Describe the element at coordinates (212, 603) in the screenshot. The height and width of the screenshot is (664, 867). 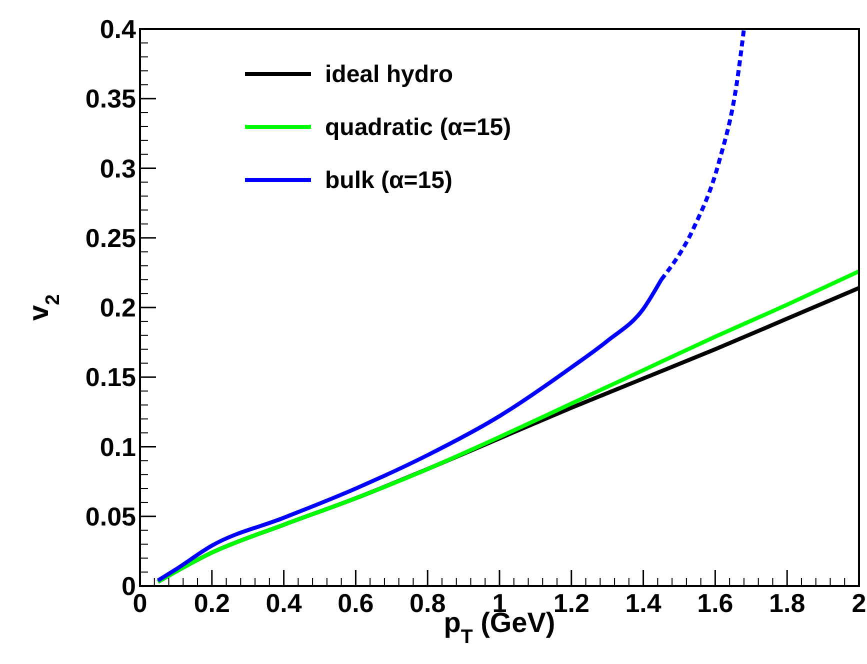
I see `x-tick-label: 0.2` at that location.